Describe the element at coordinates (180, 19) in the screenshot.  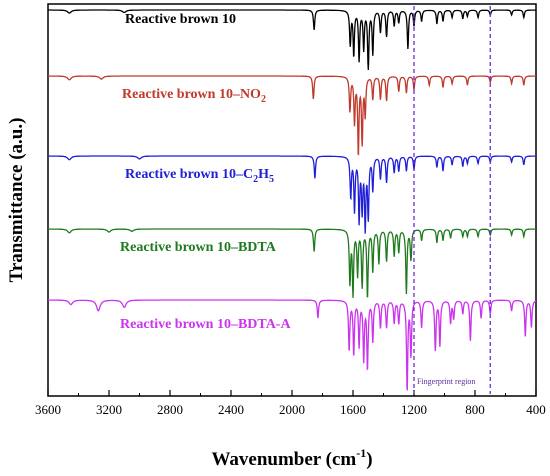
I see `series-label: Reactive brown 10` at that location.